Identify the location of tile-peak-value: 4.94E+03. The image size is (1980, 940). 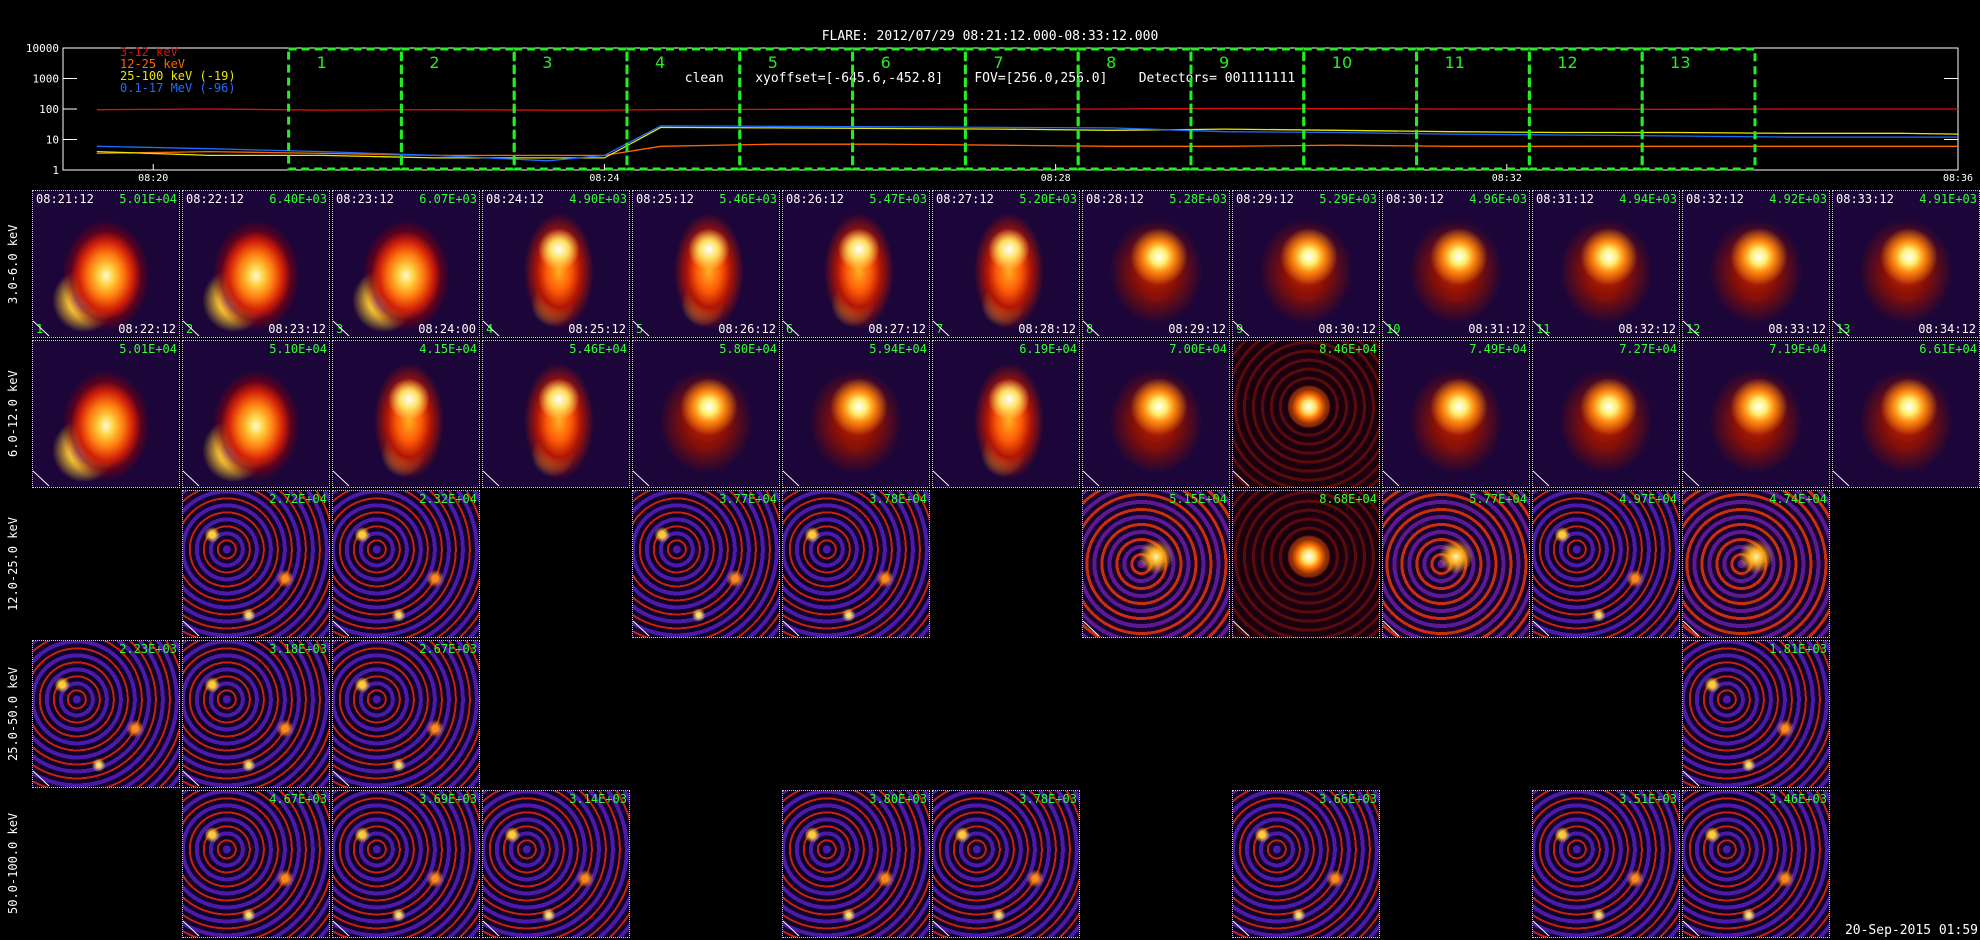
(1648, 199).